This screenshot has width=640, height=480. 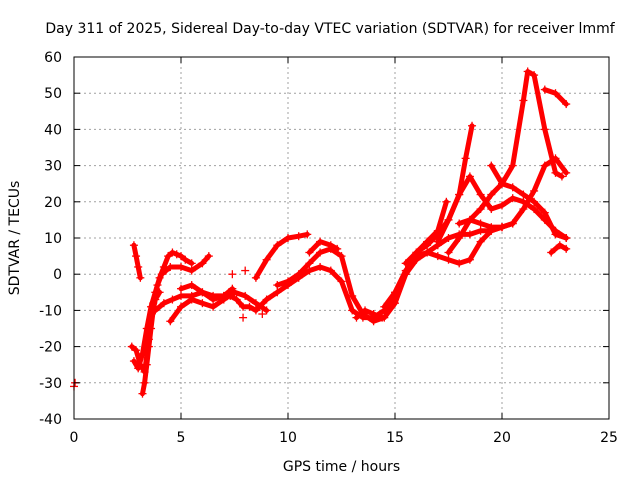 I want to click on y-tick-label: -10, so click(x=50, y=311).